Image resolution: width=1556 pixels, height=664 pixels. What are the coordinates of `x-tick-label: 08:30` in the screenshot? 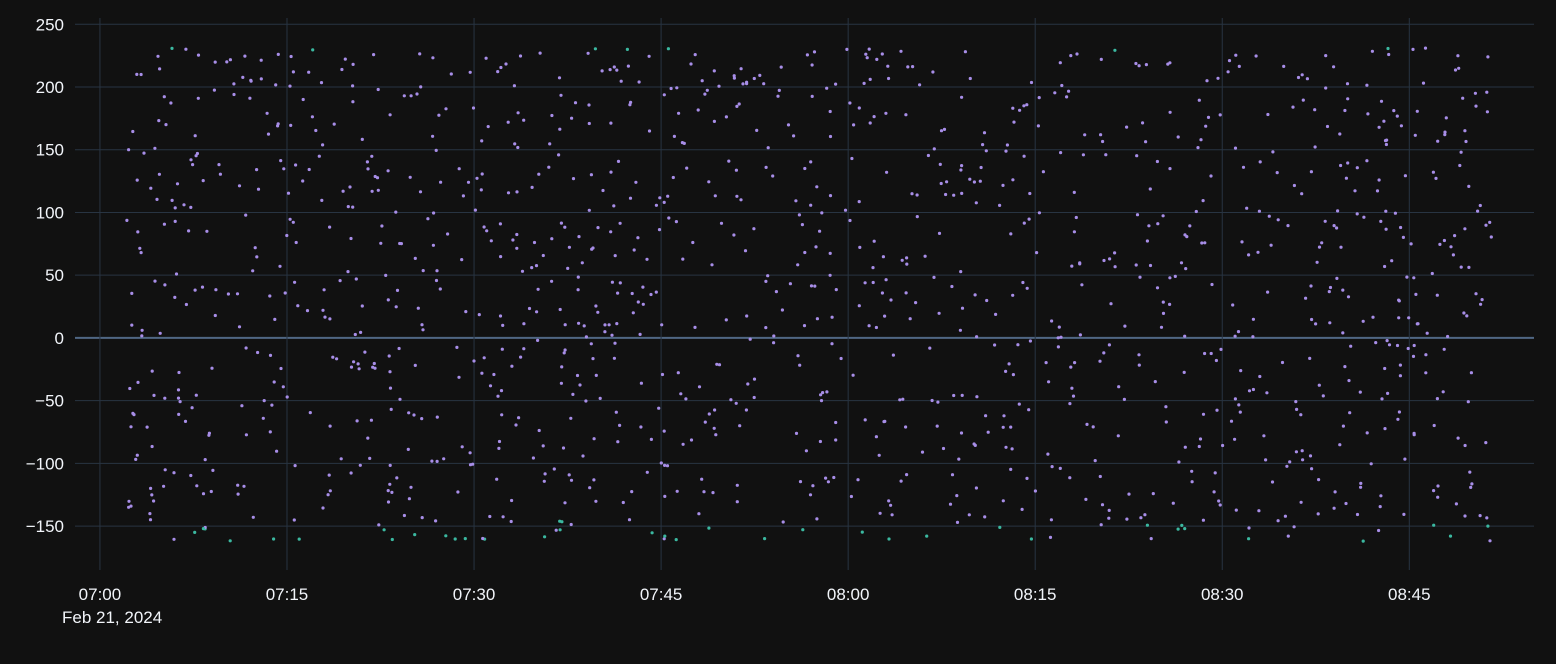 It's located at (1222, 594).